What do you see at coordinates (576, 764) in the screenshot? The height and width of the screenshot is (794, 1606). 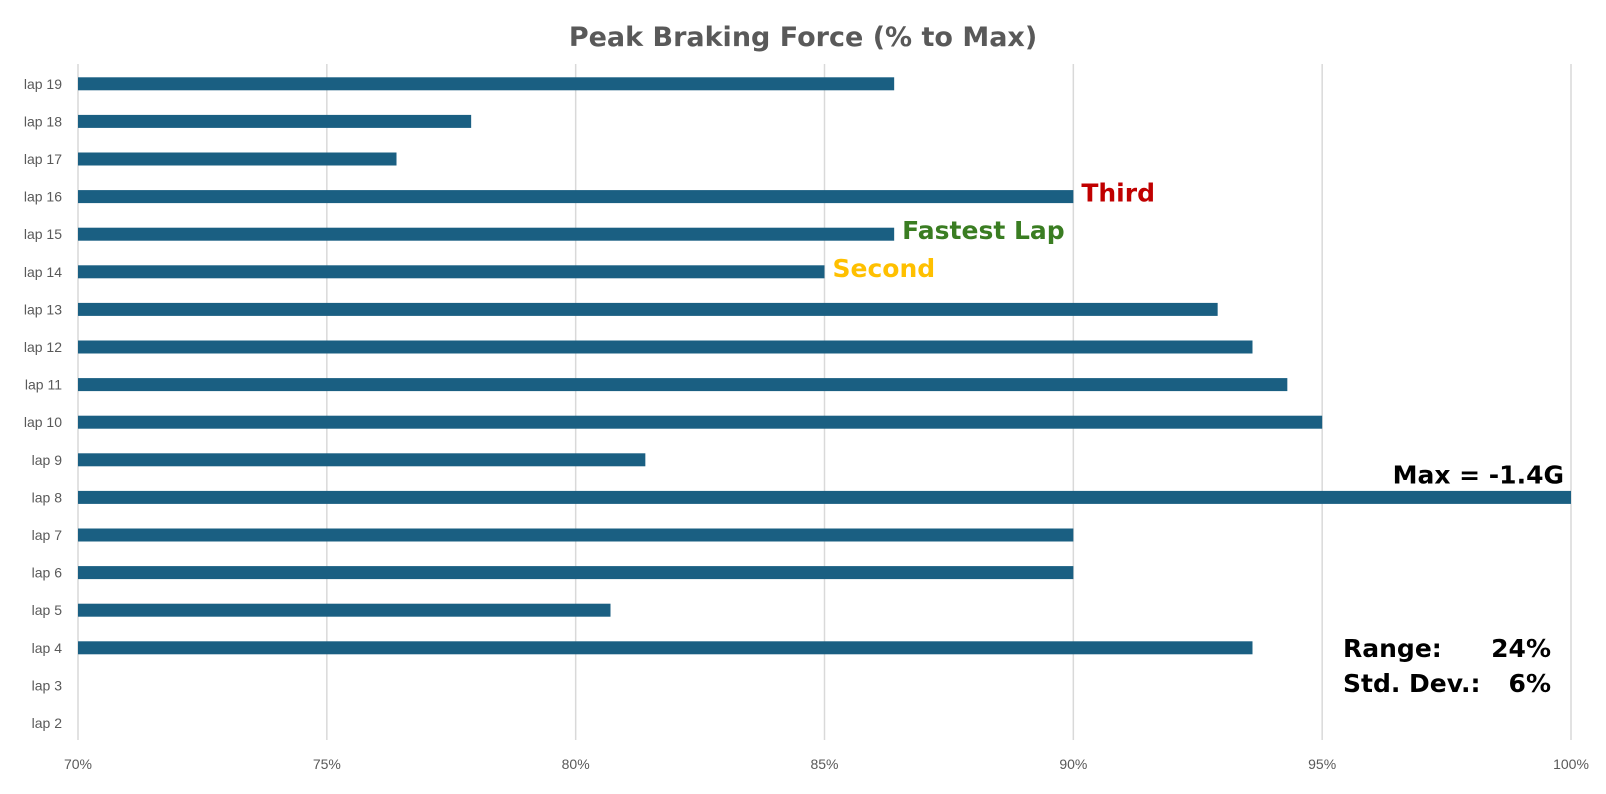 I see `x-tick-label: 80%` at bounding box center [576, 764].